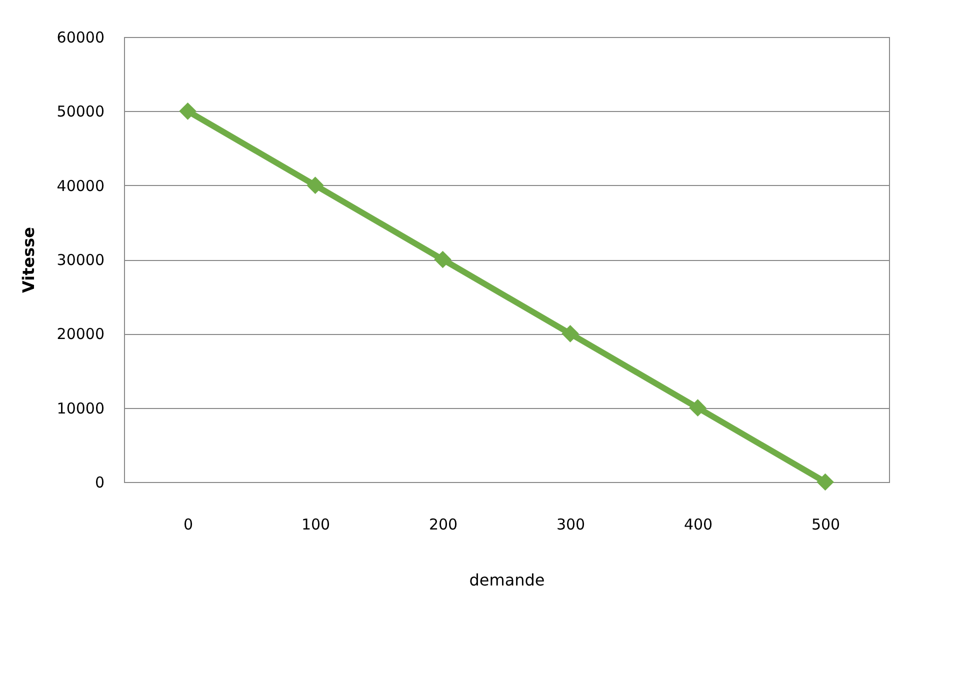 The width and height of the screenshot is (972, 679). I want to click on y-tick-label: 60000, so click(80, 37).